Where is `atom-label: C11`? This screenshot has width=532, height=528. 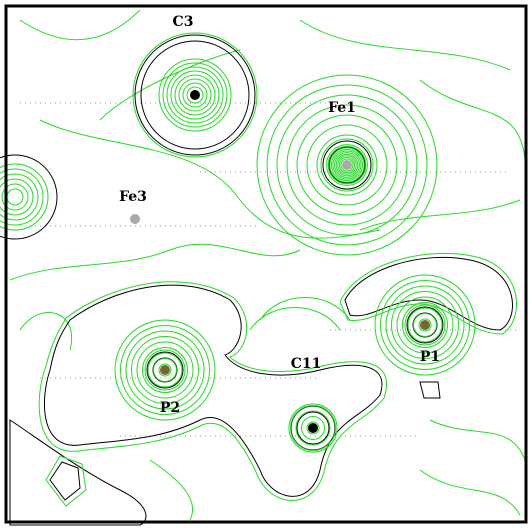 atom-label: C11 is located at coordinates (306, 364).